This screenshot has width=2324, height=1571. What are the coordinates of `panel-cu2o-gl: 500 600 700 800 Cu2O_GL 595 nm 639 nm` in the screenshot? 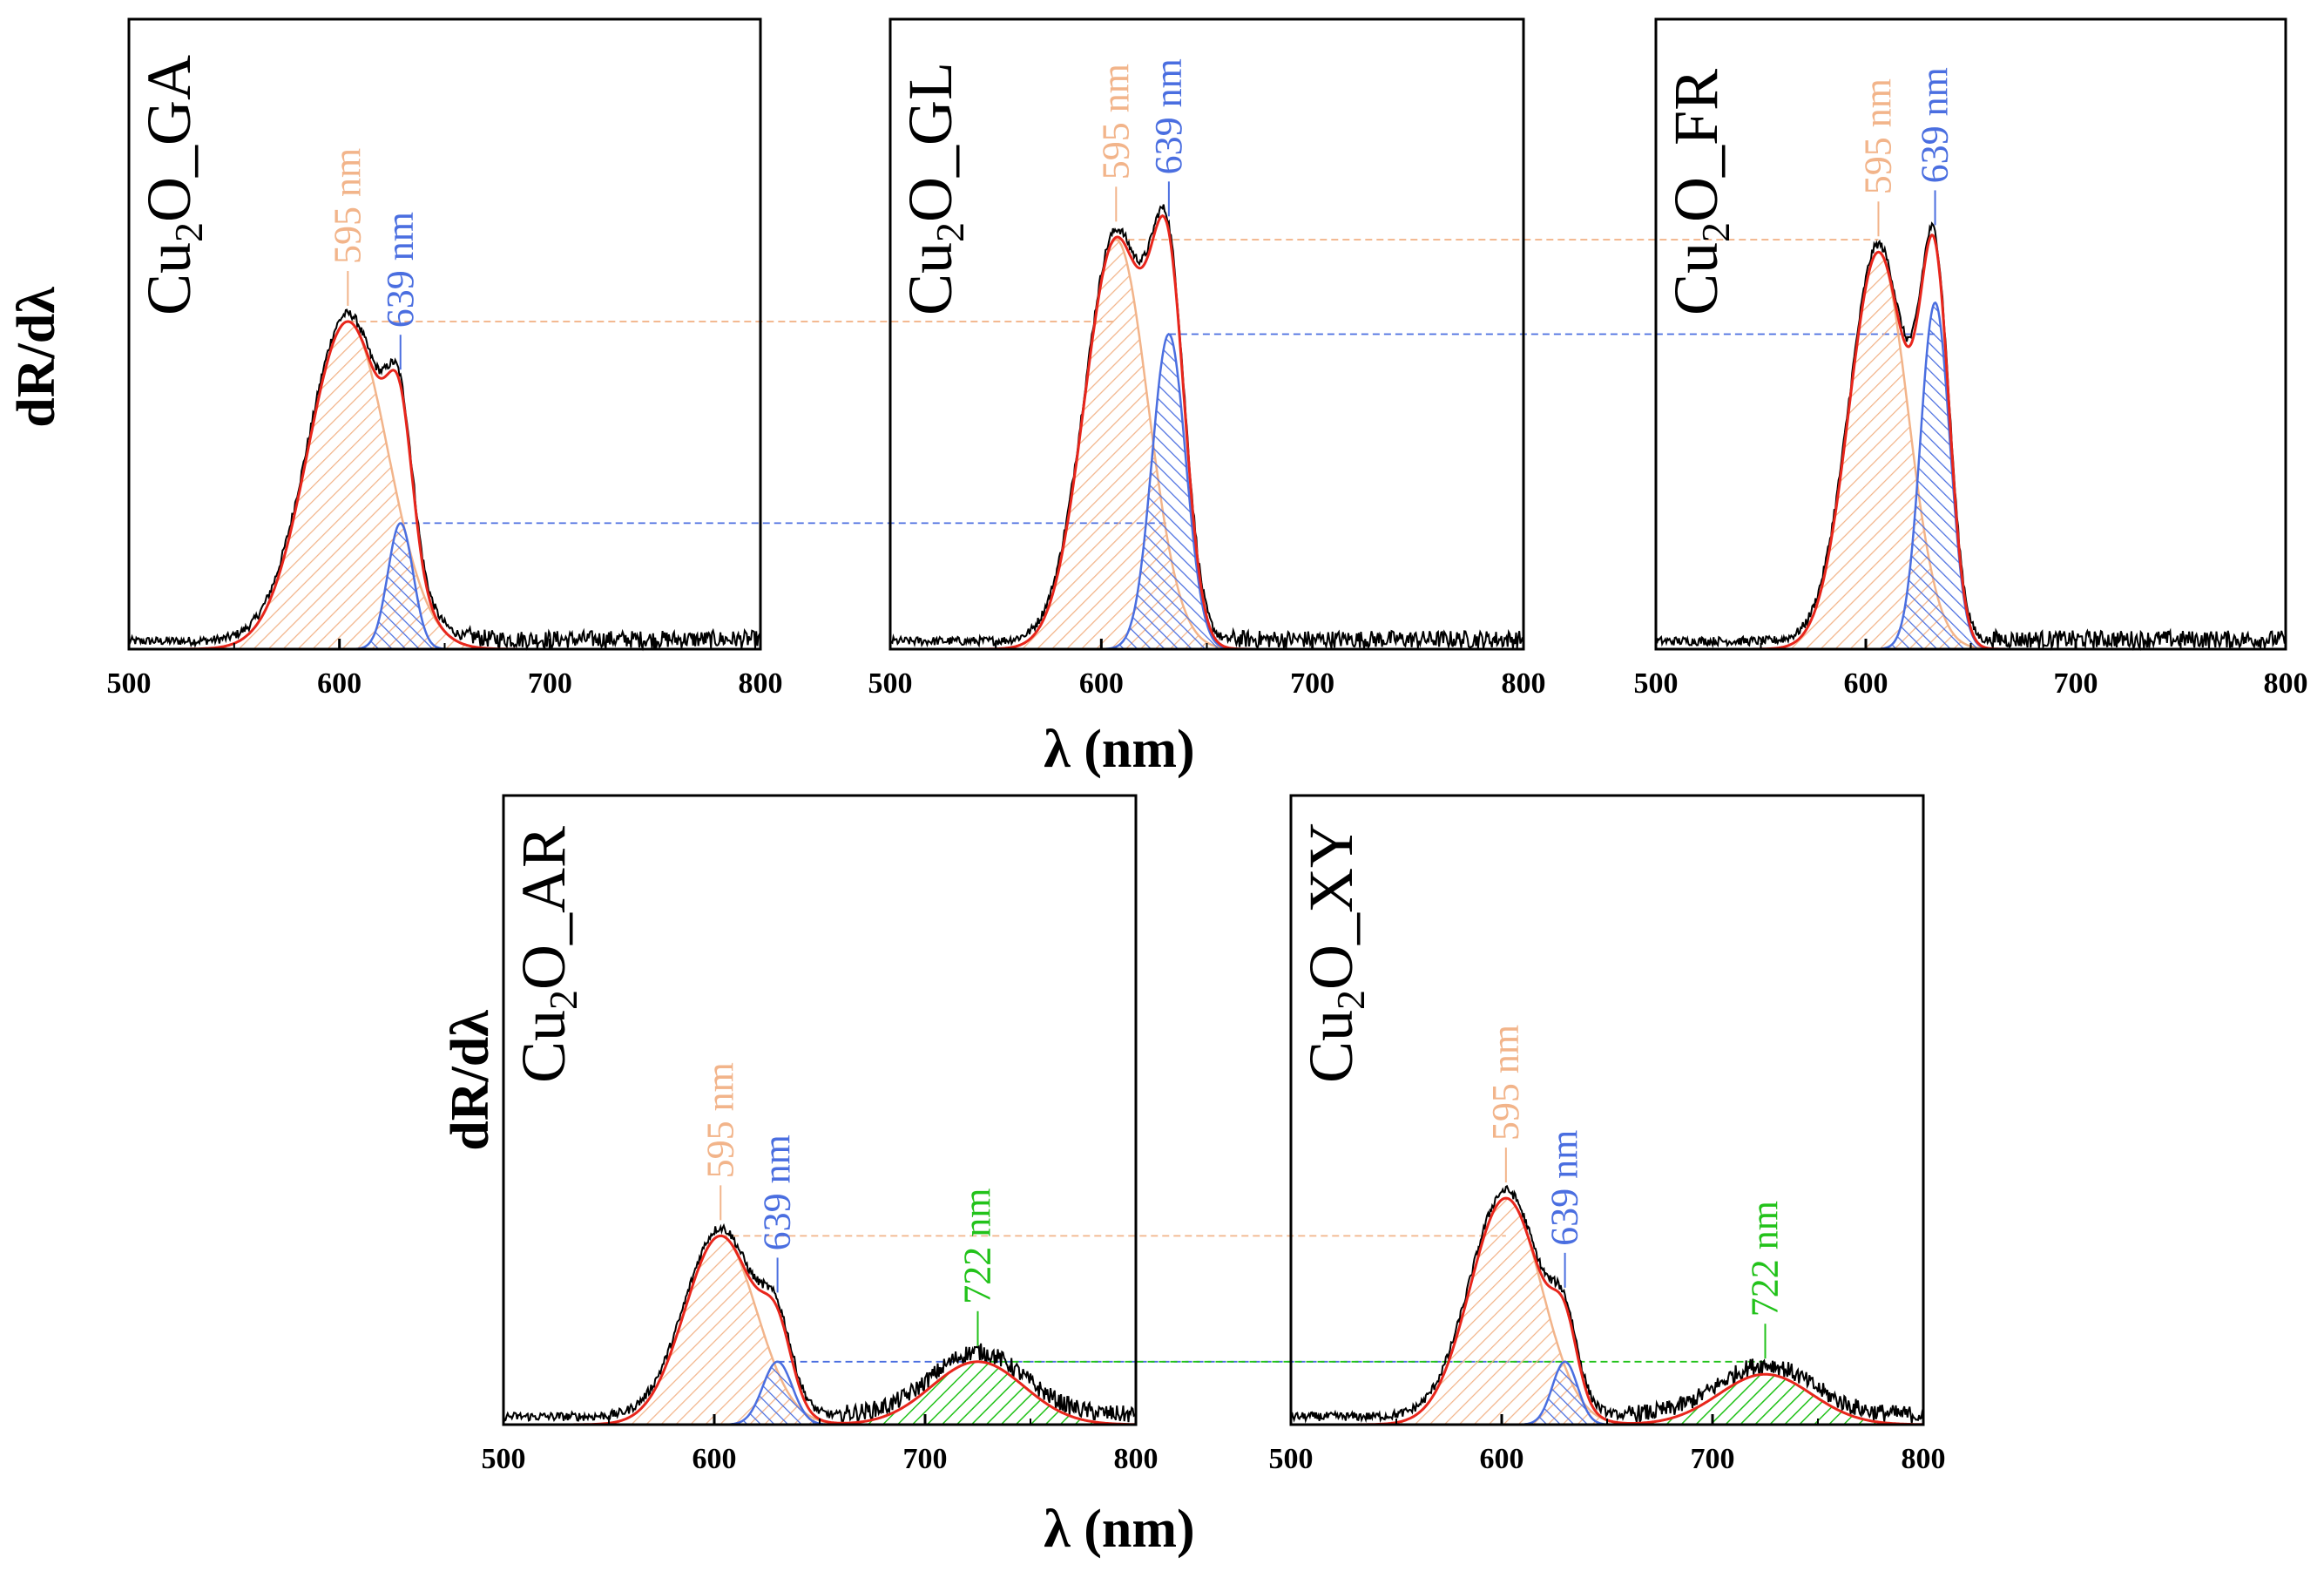 It's located at (1207, 358).